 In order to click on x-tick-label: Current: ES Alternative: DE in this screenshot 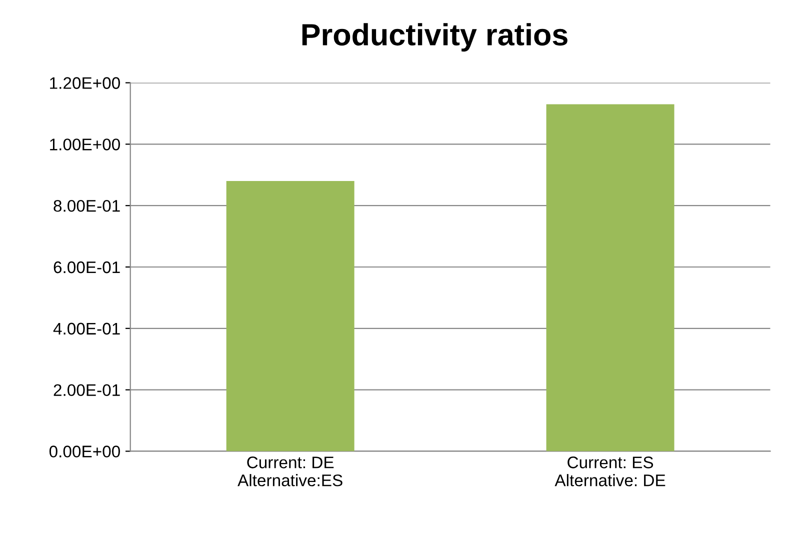, I will do `click(610, 471)`.